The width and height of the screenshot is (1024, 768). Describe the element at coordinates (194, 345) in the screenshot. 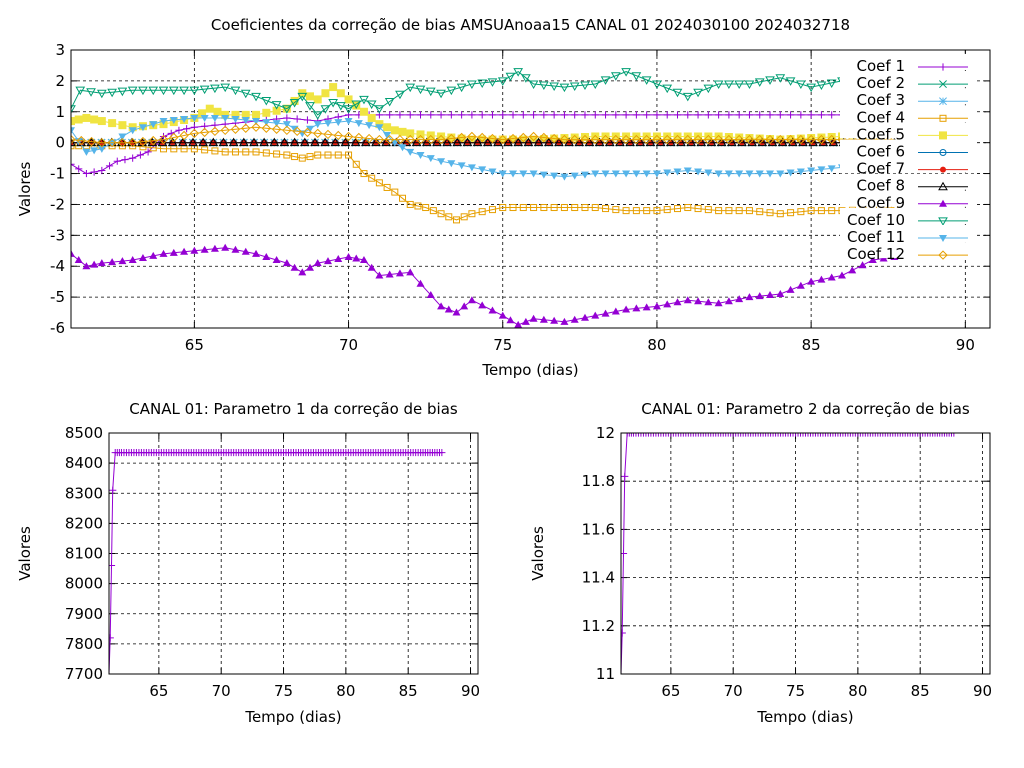

I see `x-tick-label: 65` at that location.